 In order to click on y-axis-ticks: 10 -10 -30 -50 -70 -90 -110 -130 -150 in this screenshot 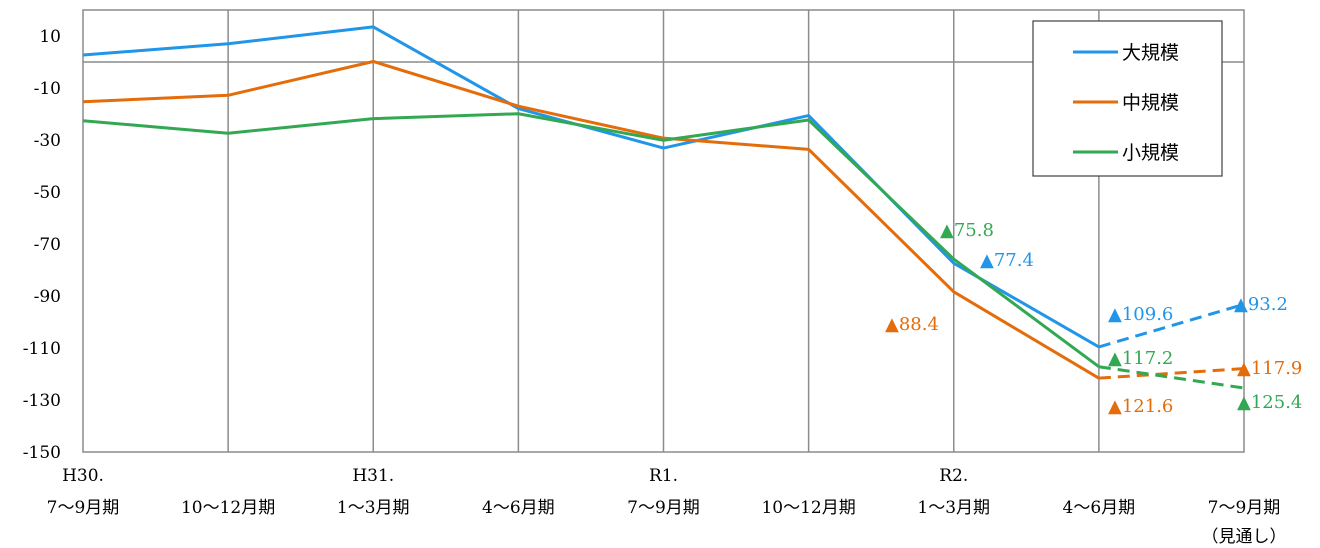, I will do `click(42, 245)`.